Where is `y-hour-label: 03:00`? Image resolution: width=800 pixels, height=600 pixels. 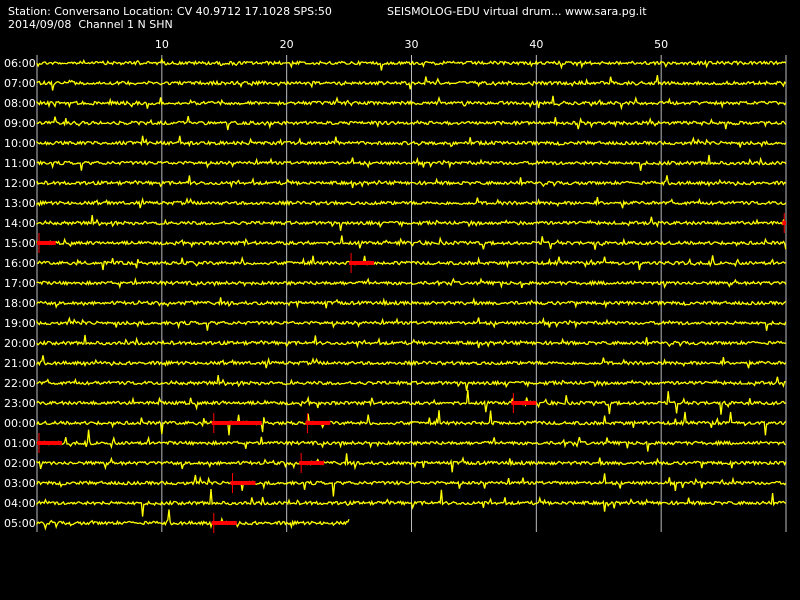
y-hour-label: 03:00 is located at coordinates (20, 483).